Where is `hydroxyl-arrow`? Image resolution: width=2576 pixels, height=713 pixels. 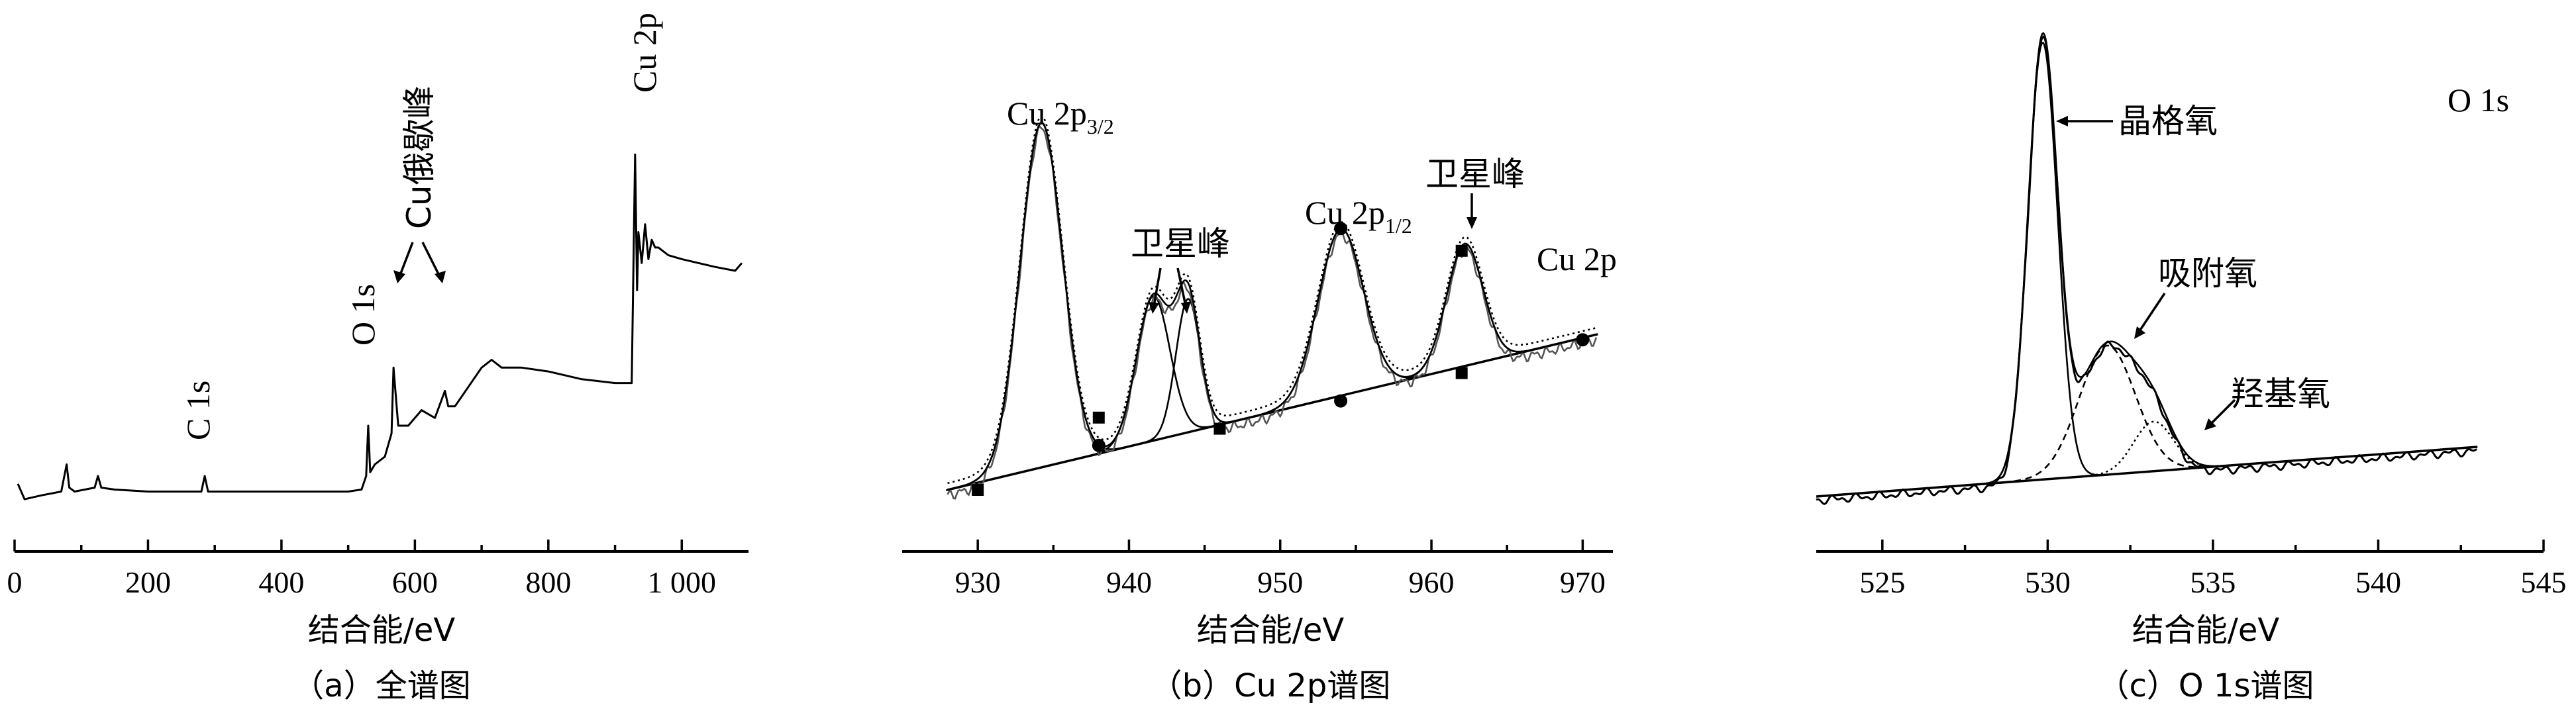
hydroxyl-arrow is located at coordinates (2223, 412).